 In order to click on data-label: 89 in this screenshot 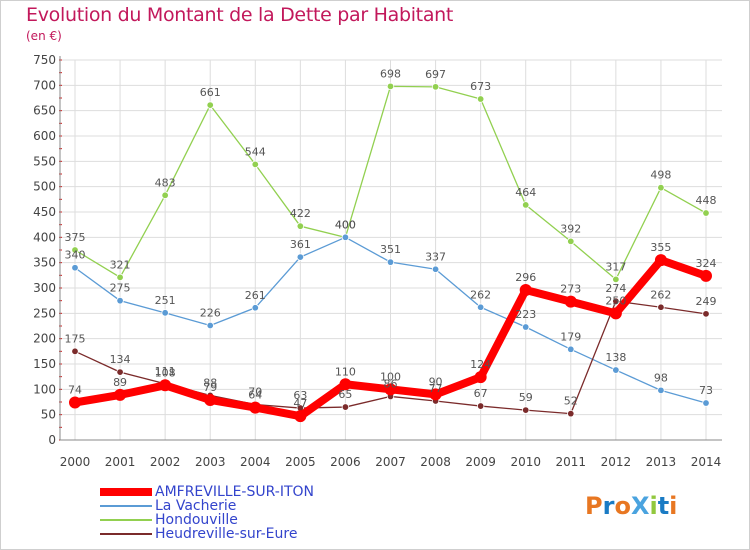, I will do `click(120, 382)`.